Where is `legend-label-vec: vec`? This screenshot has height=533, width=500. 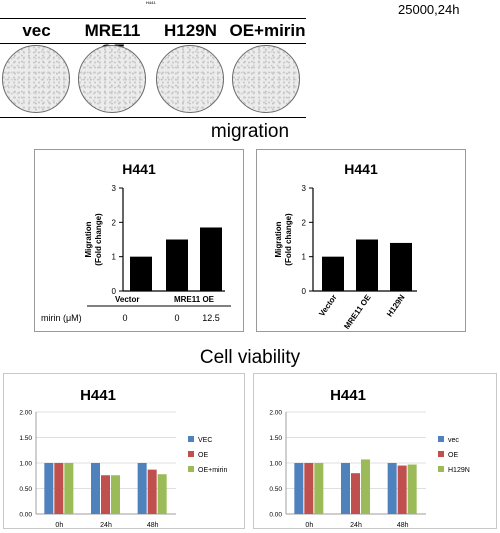
legend-label-vec: vec is located at coordinates (453, 440).